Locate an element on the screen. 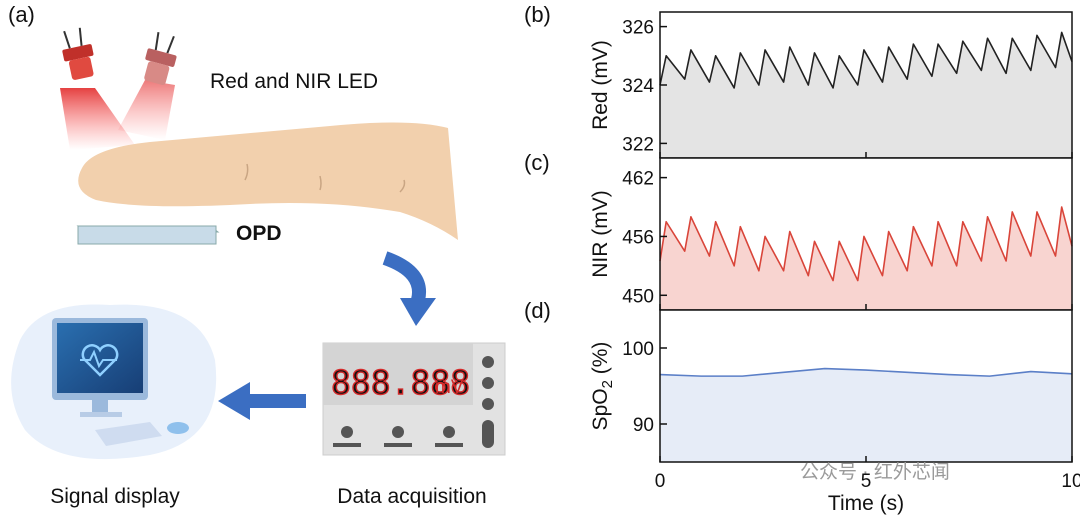 The image size is (1080, 520). y-tick-label: 322 is located at coordinates (638, 144).